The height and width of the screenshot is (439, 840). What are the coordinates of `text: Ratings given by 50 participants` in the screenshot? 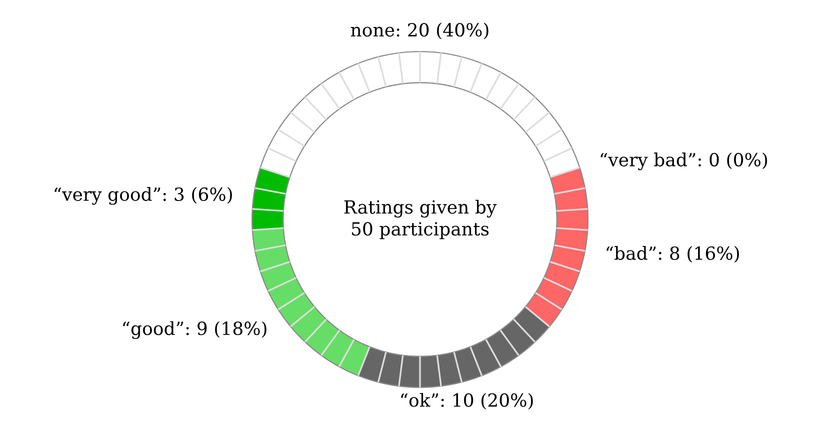 It's located at (420, 220).